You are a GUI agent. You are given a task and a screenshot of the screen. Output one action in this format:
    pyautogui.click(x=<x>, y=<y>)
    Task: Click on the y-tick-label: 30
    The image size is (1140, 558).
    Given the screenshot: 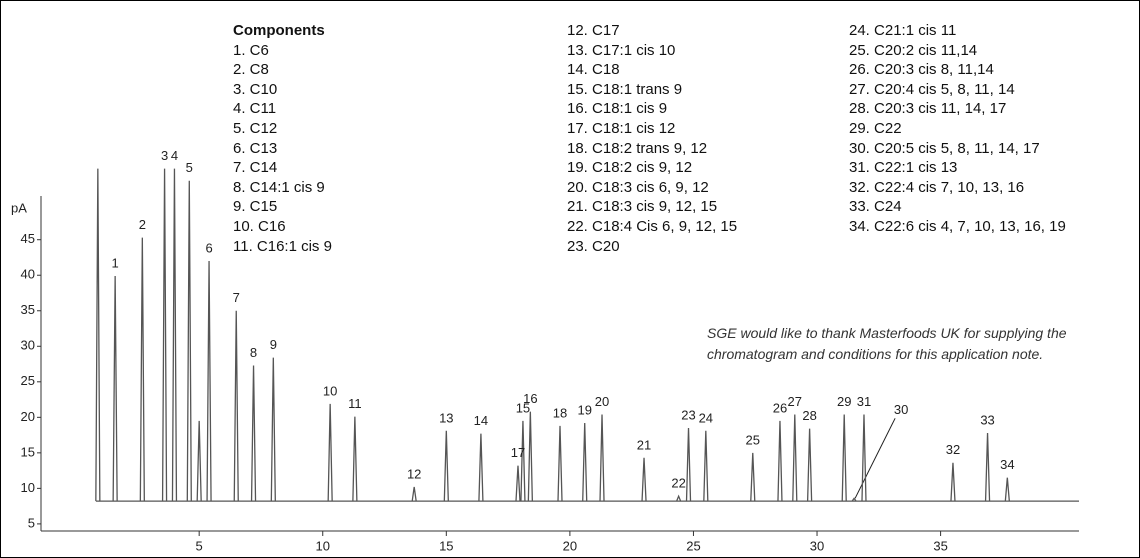 What is the action you would take?
    pyautogui.click(x=28, y=345)
    